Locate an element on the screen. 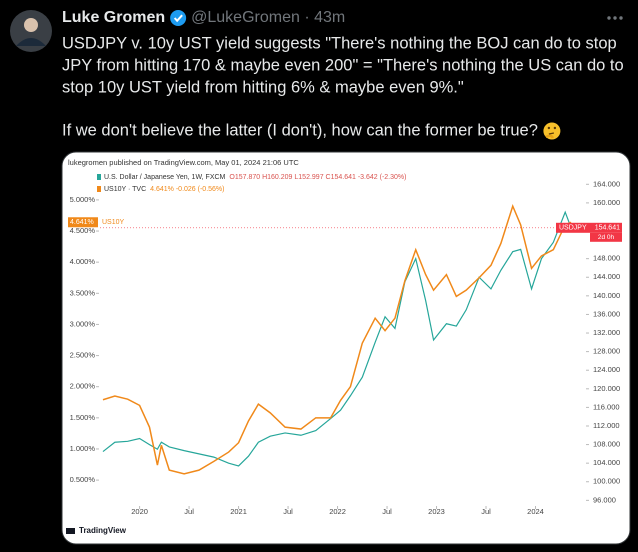 This screenshot has height=552, width=638. y2-tick-label: 120.000 is located at coordinates (606, 388).